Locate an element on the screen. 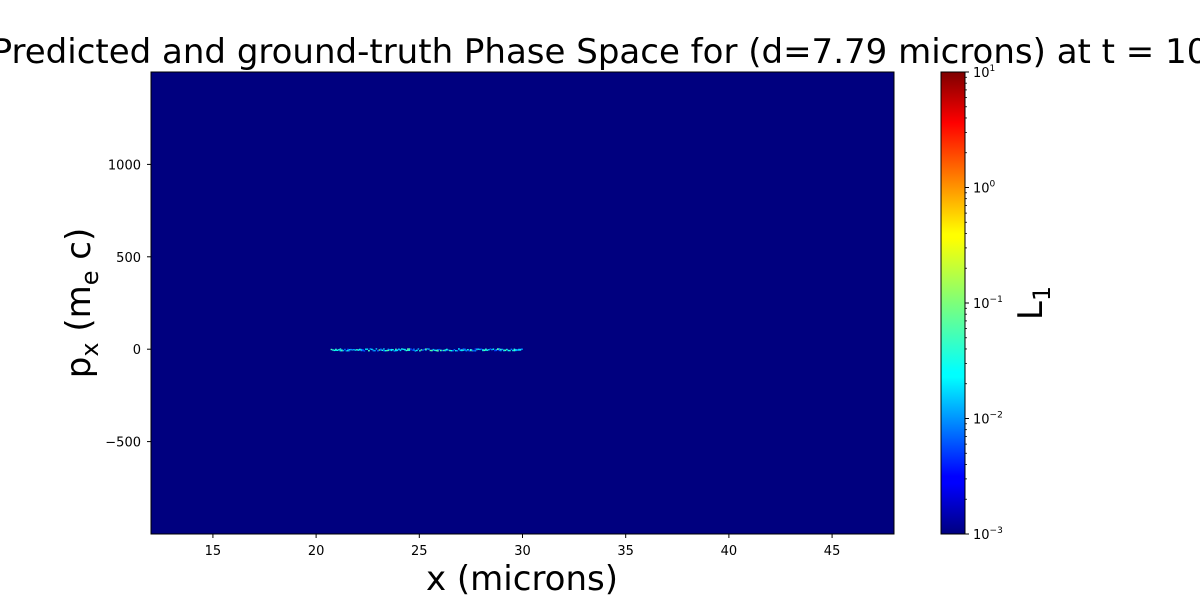 The image size is (1200, 600). colorbar-tick-label: 10⁻³ is located at coordinates (988, 534).